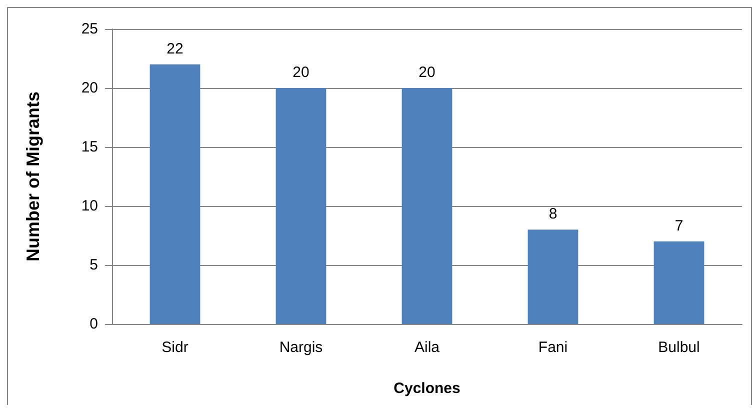 Image resolution: width=756 pixels, height=408 pixels. What do you see at coordinates (427, 347) in the screenshot?
I see `x-tick-label: Aila` at bounding box center [427, 347].